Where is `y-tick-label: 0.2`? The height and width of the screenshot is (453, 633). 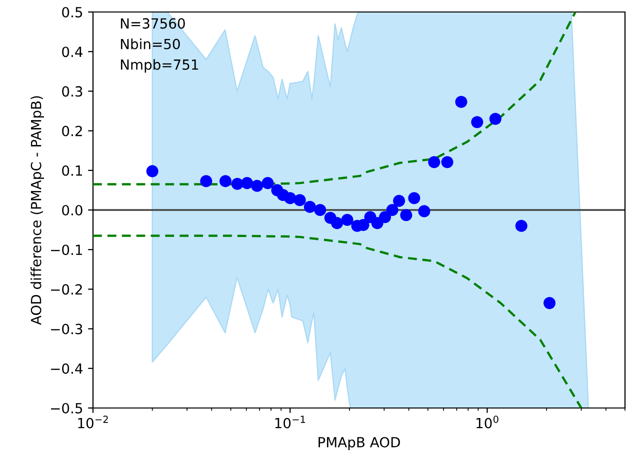
y-tick-label: 0.2 is located at coordinates (72, 131).